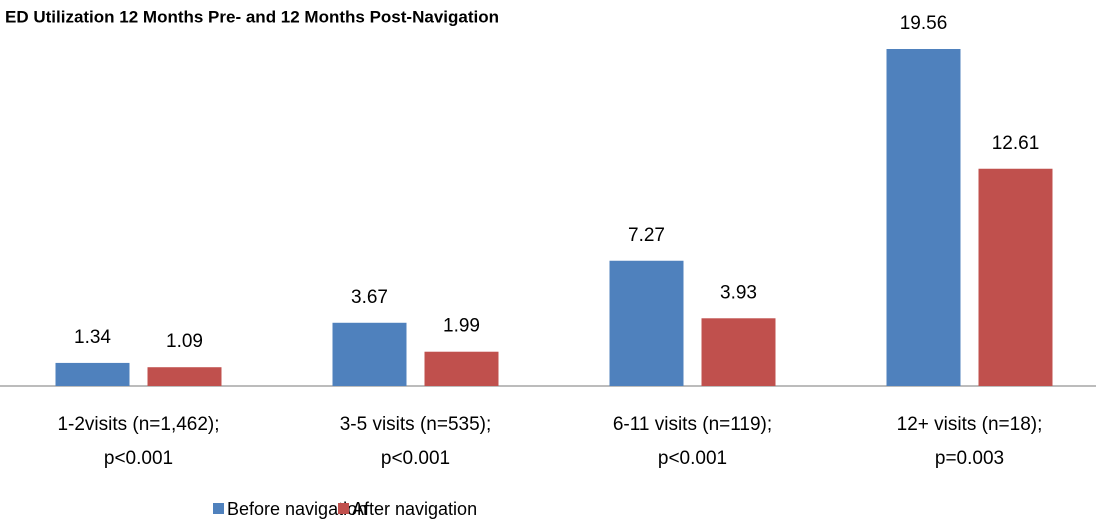 The width and height of the screenshot is (1096, 523). Describe the element at coordinates (461, 326) in the screenshot. I see `data-label: 1.99` at that location.